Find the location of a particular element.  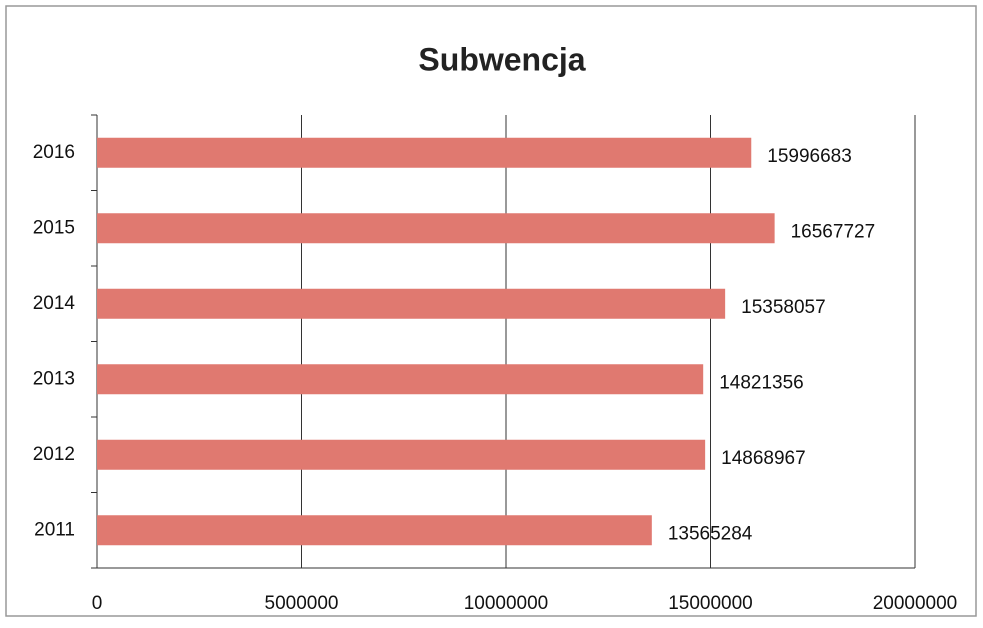

chart-title: Subwencja is located at coordinates (501, 59).